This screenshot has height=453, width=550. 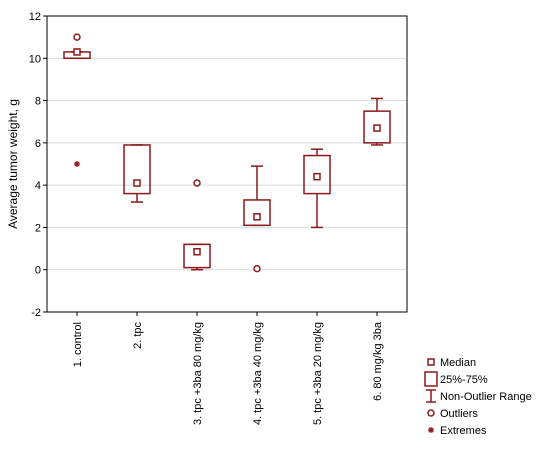 What do you see at coordinates (318, 373) in the screenshot?
I see `x-tick-label: 5. tpc +3ba 20 mg/kg` at bounding box center [318, 373].